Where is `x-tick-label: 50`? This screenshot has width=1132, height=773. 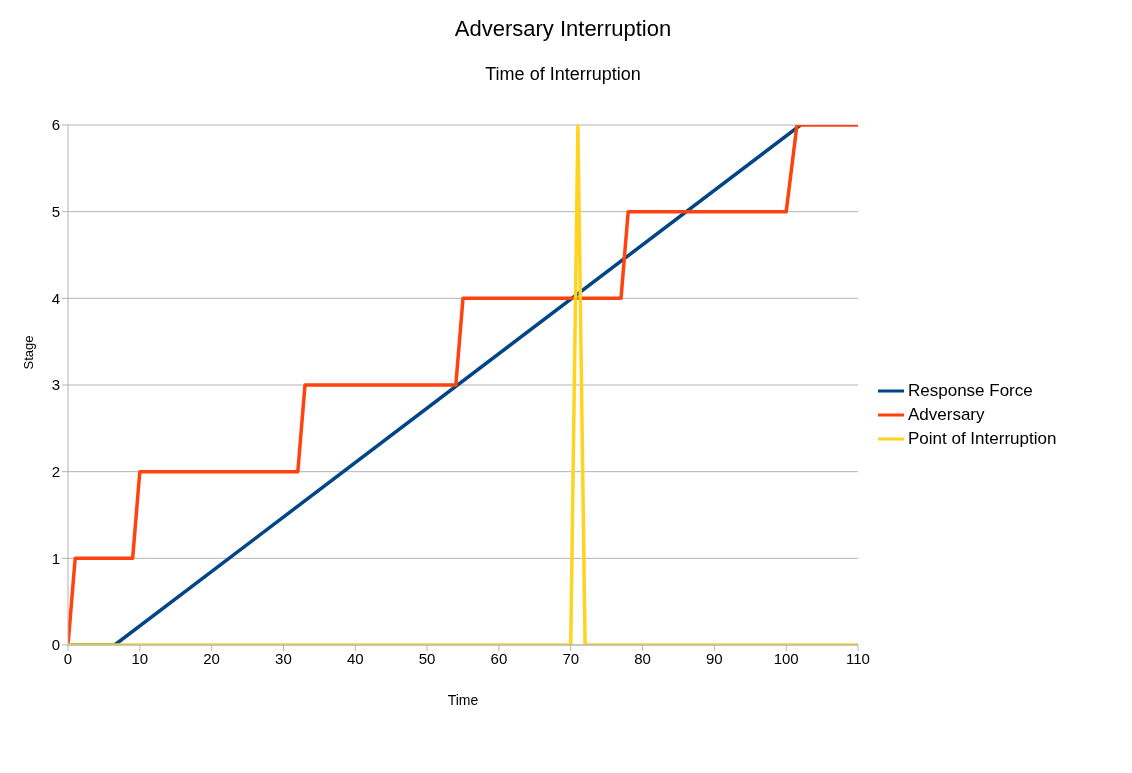
x-tick-label: 50 is located at coordinates (427, 658).